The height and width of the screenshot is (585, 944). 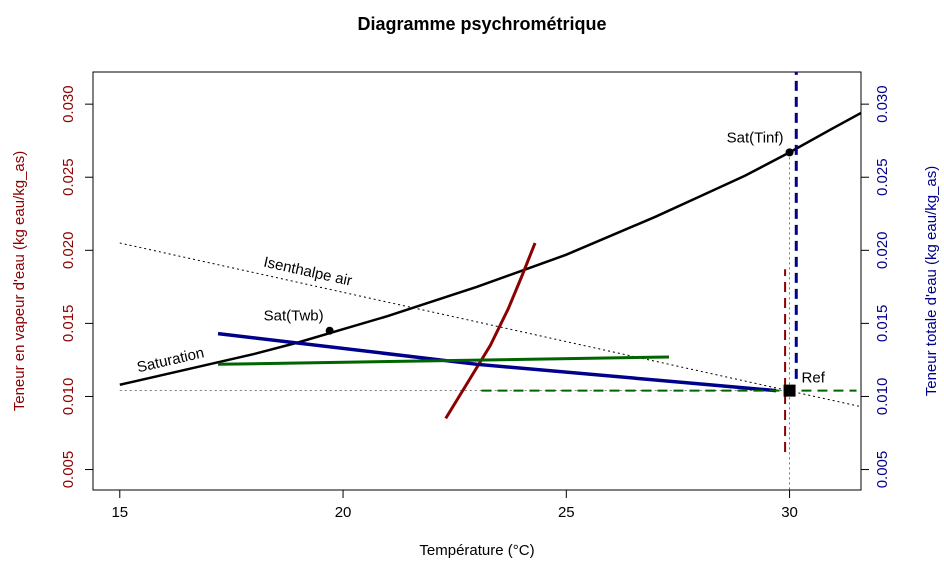 I want to click on y-tick-label: 0.030, so click(x=68, y=104).